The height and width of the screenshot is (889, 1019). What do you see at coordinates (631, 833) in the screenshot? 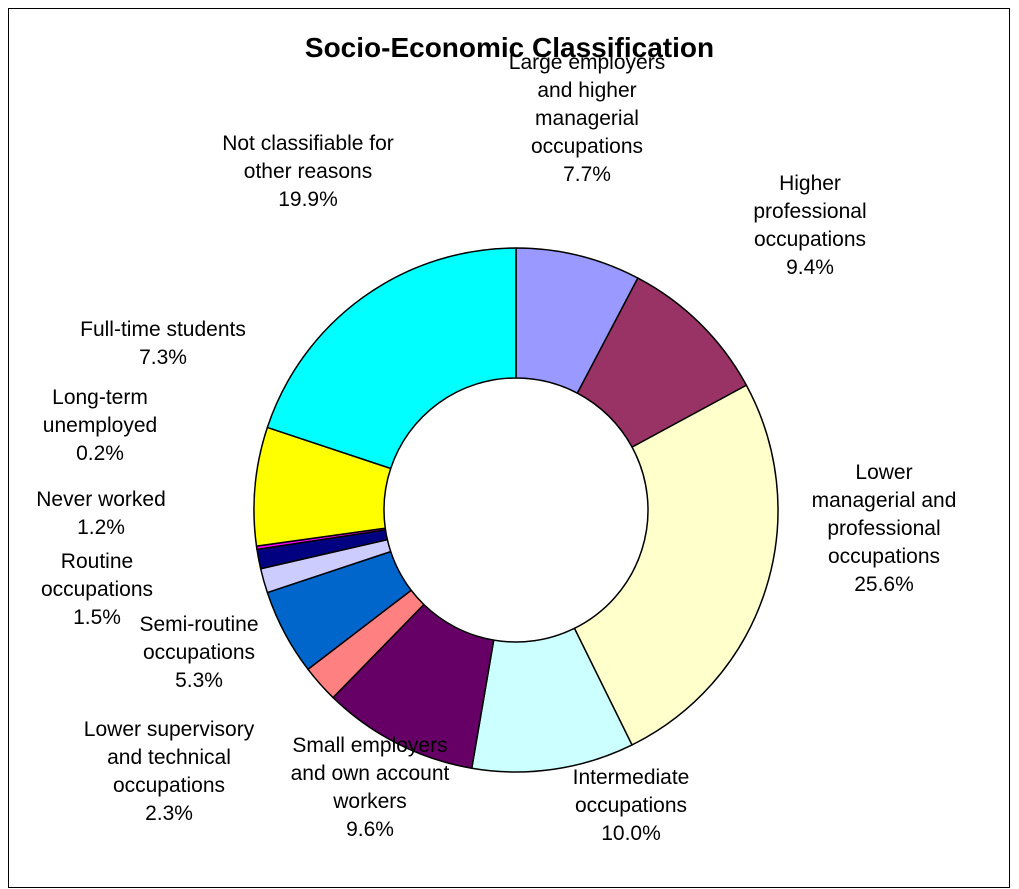
I see `slice-value-label: 10.0%` at bounding box center [631, 833].